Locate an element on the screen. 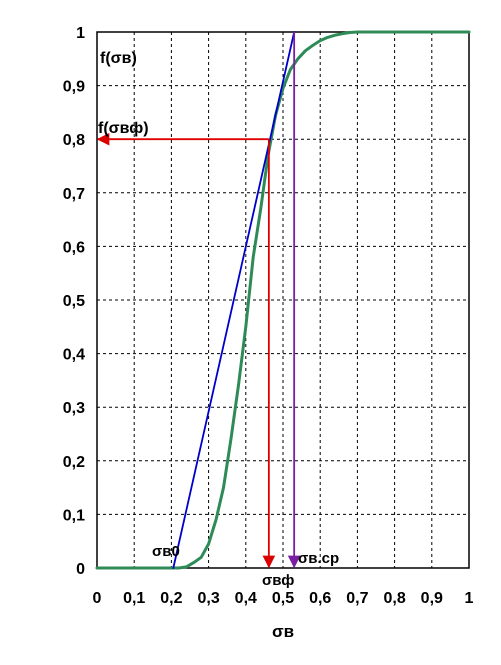 This screenshot has width=501, height=665. x-tick-label: 0,3 is located at coordinates (208, 598).